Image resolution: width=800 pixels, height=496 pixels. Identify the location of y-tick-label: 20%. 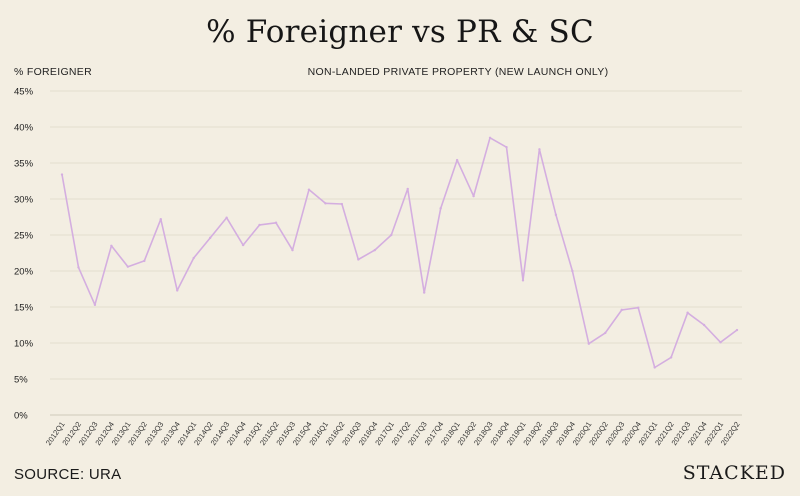
(24, 272).